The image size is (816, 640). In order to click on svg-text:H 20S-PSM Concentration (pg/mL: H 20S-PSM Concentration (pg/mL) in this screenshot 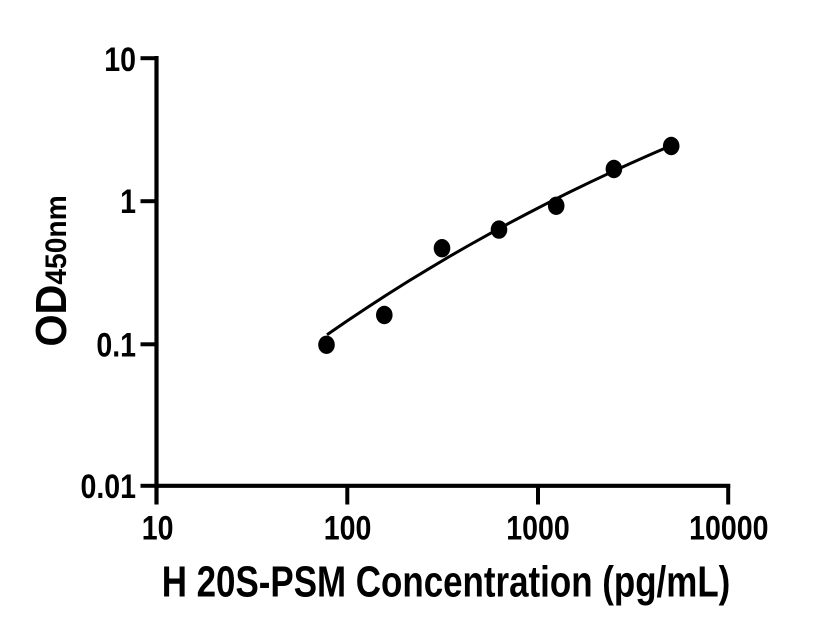, I will do `click(446, 582)`.